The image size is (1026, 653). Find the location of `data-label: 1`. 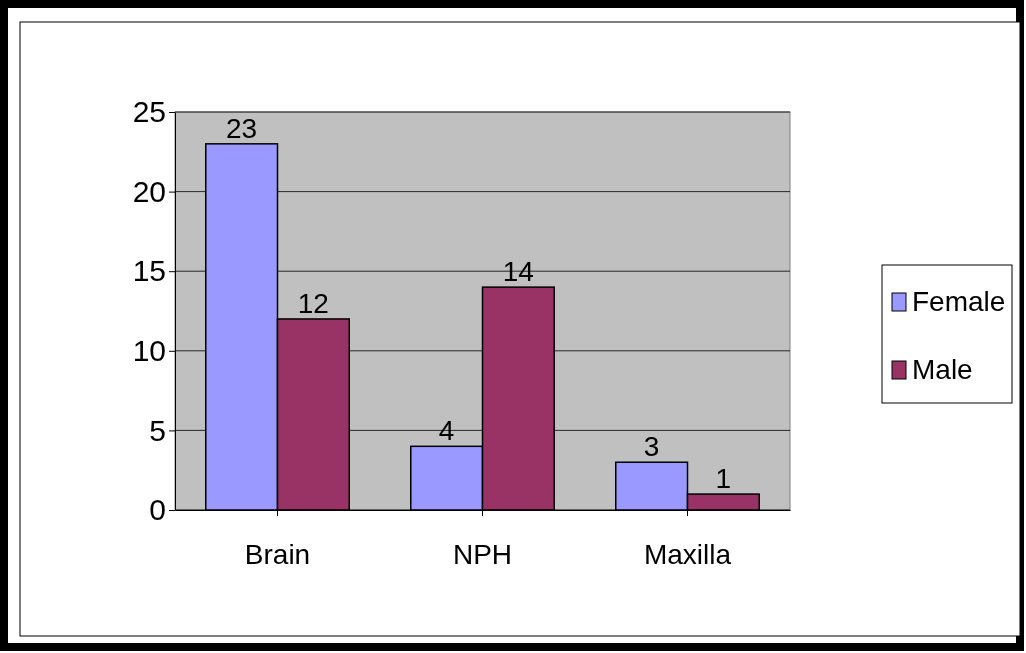

data-label: 1 is located at coordinates (723, 479).